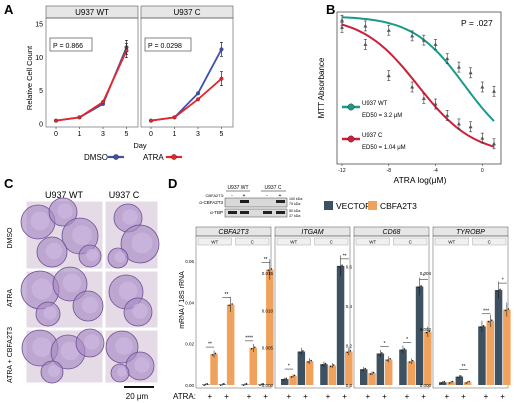  Describe the element at coordinates (127, 134) in the screenshot. I see `panel-a-xtick-label: 5` at that location.